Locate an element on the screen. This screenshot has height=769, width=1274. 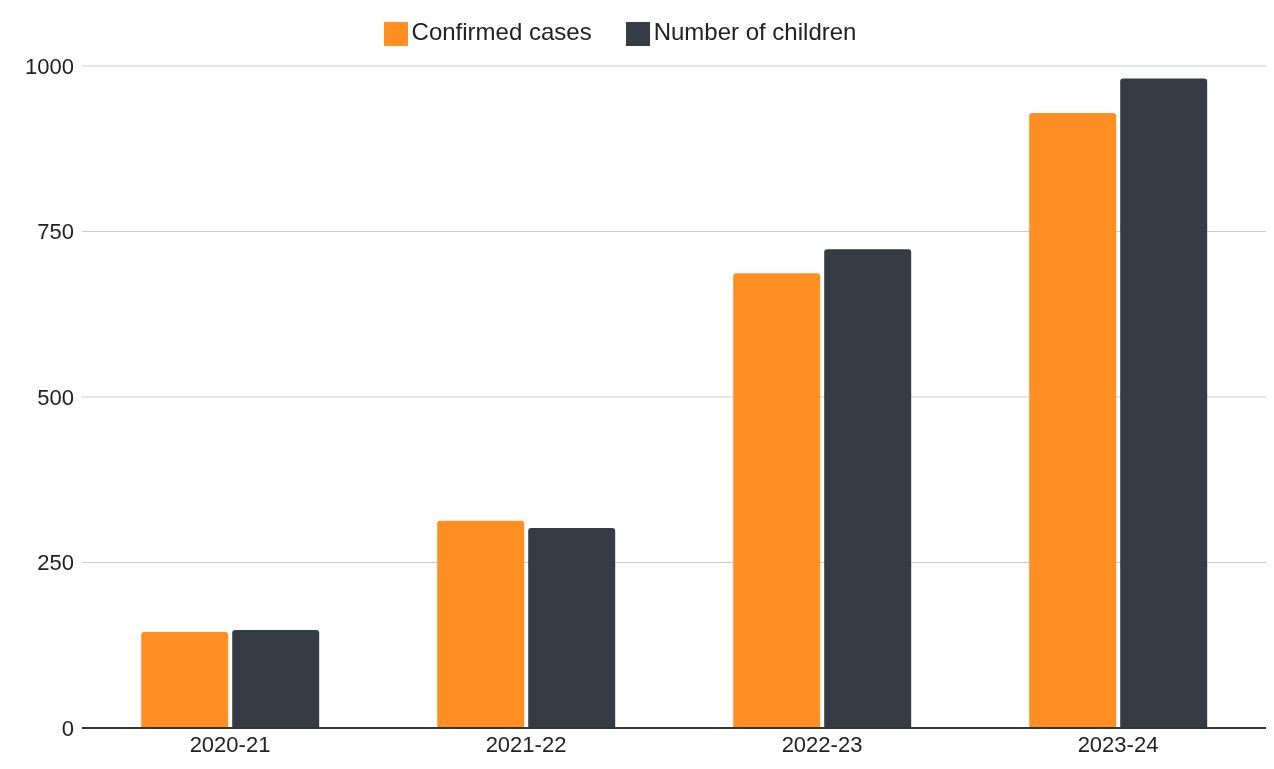
x-tick-label: 2021-22 is located at coordinates (526, 744).